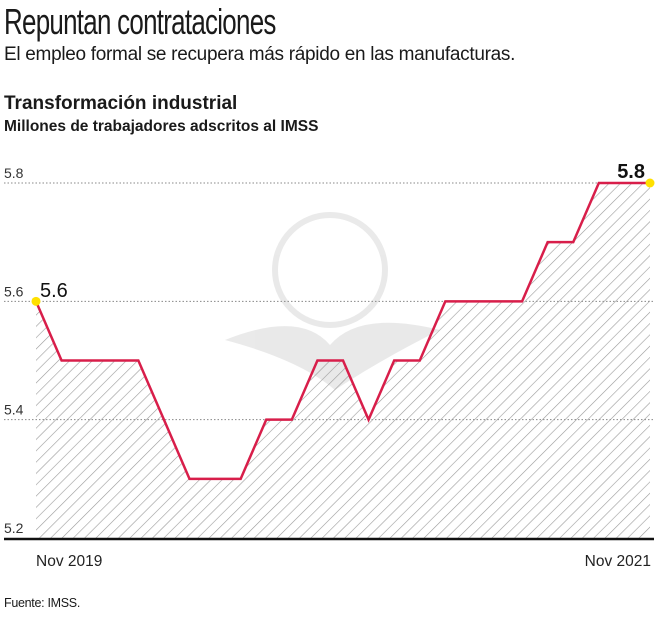 This screenshot has width=658, height=620. I want to click on x-tick-label-end: Nov 2021, so click(618, 561).